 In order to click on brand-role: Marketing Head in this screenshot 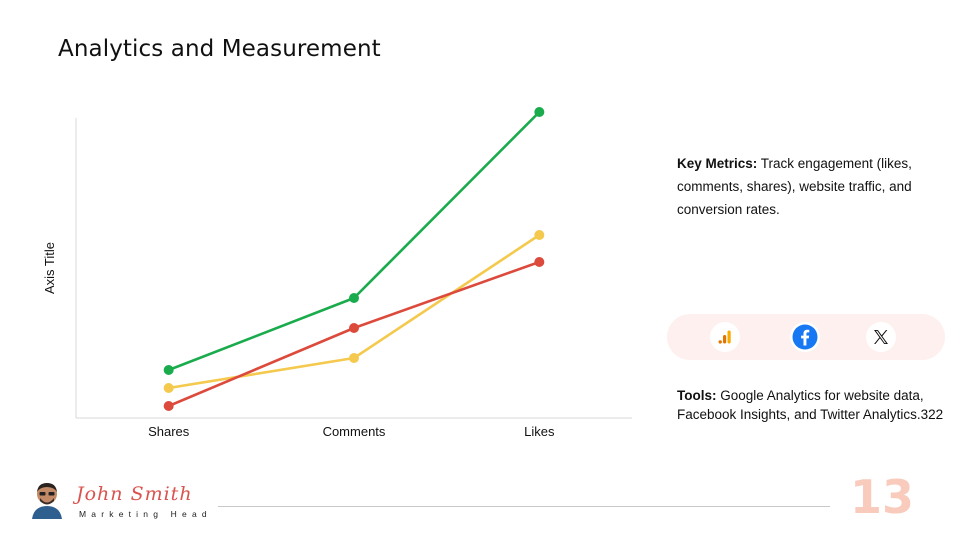, I will do `click(145, 514)`.